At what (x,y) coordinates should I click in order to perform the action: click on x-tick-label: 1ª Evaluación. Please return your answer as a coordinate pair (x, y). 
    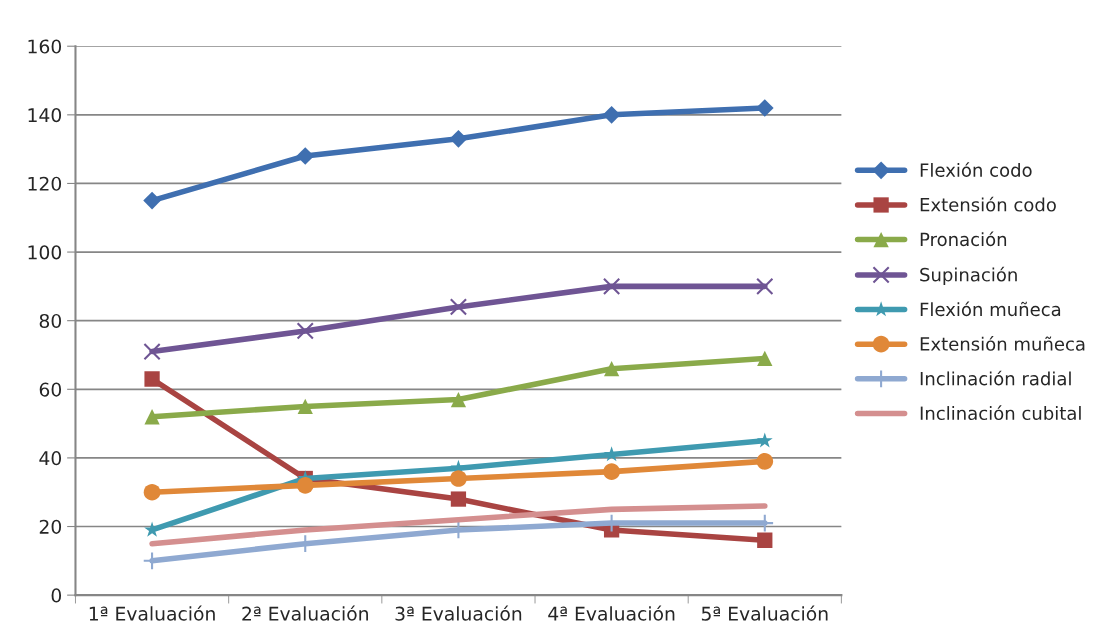
    Looking at the image, I should click on (152, 613).